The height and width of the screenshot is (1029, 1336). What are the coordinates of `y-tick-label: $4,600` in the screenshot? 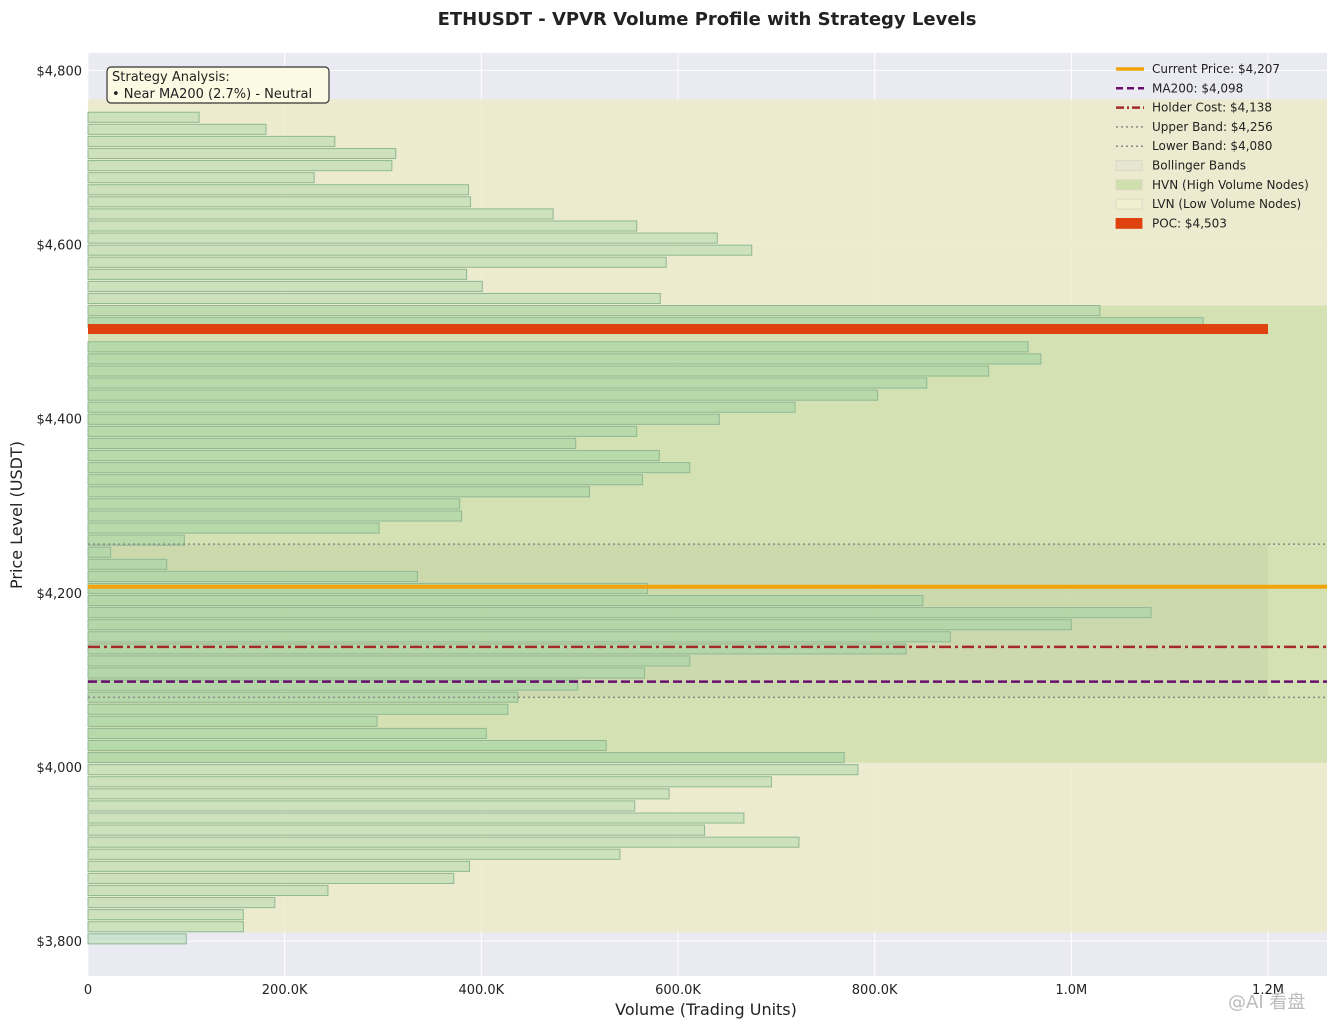 It's located at (60, 246).